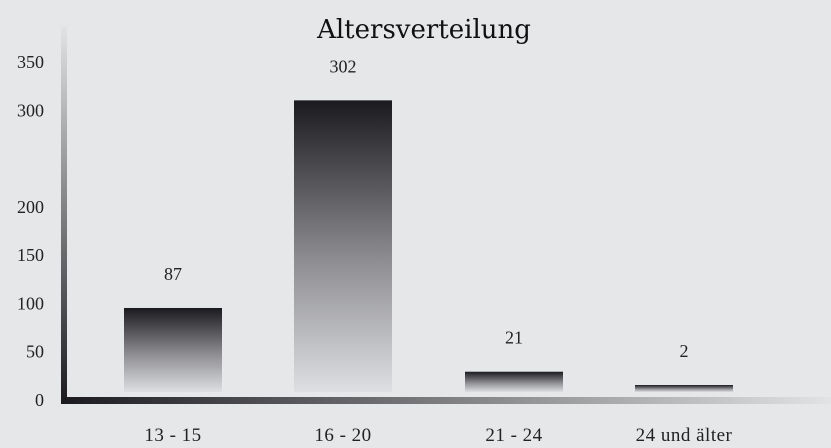 The width and height of the screenshot is (831, 448). Describe the element at coordinates (30, 207) in the screenshot. I see `y-tick-label: 200` at that location.